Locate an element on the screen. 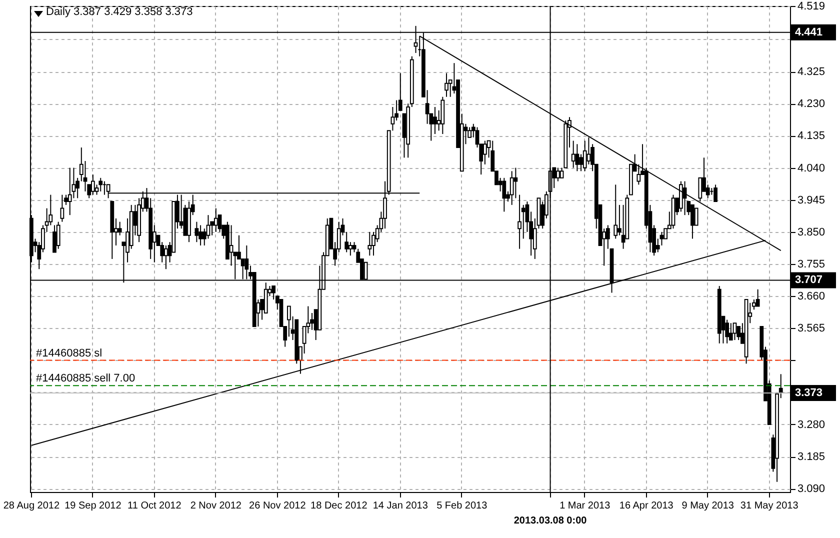  x-tick-label: 9 May 2013 is located at coordinates (708, 506).